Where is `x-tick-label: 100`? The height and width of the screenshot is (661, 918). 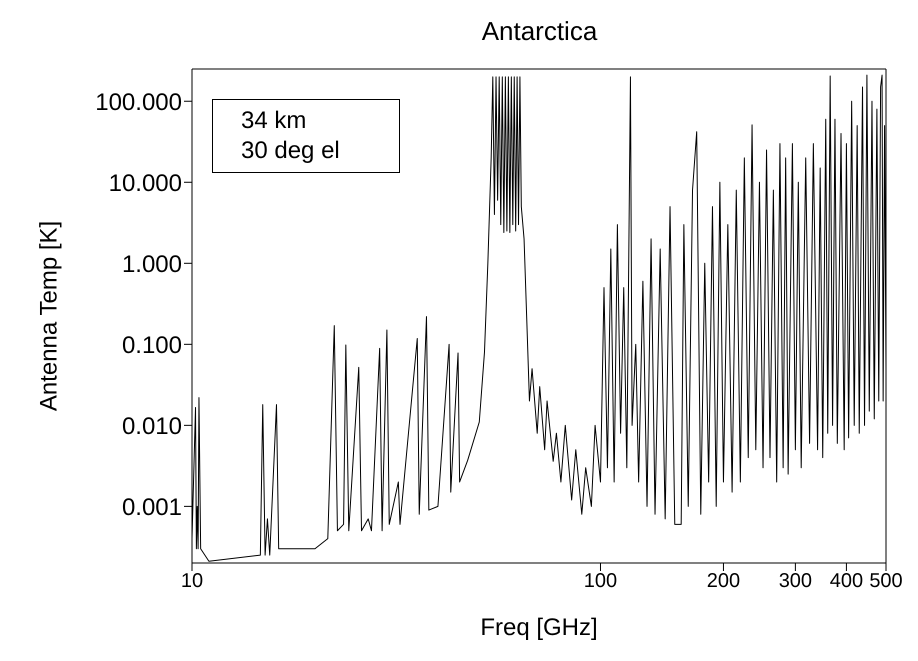
x-tick-label: 100 is located at coordinates (601, 581).